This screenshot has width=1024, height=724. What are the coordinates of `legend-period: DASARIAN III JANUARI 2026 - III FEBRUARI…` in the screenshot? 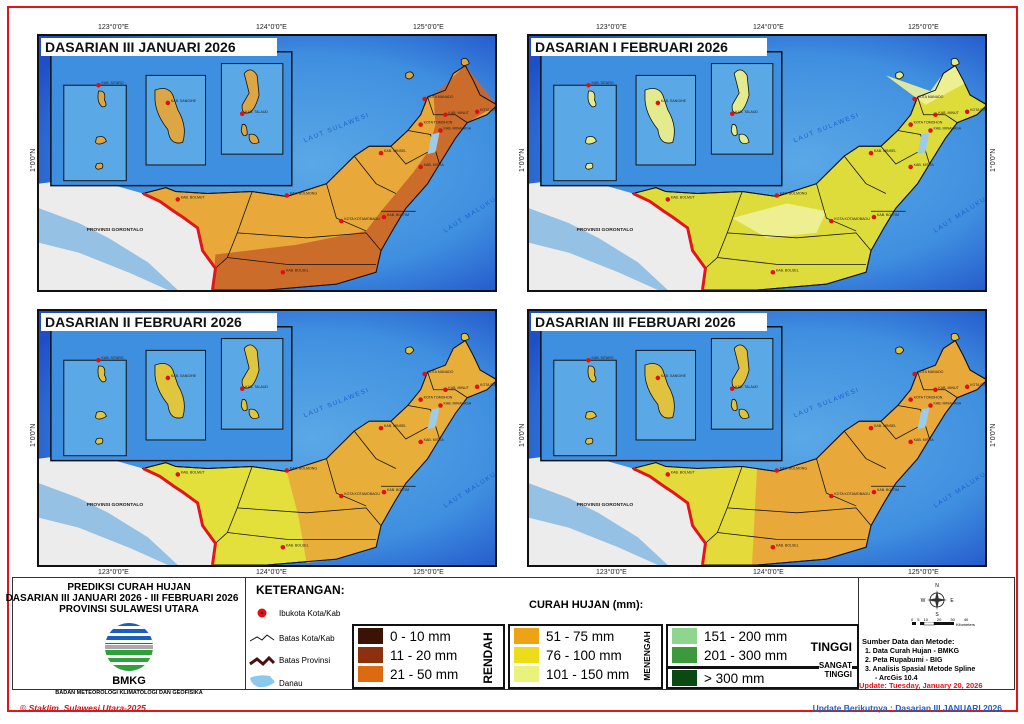 It's located at (122, 598).